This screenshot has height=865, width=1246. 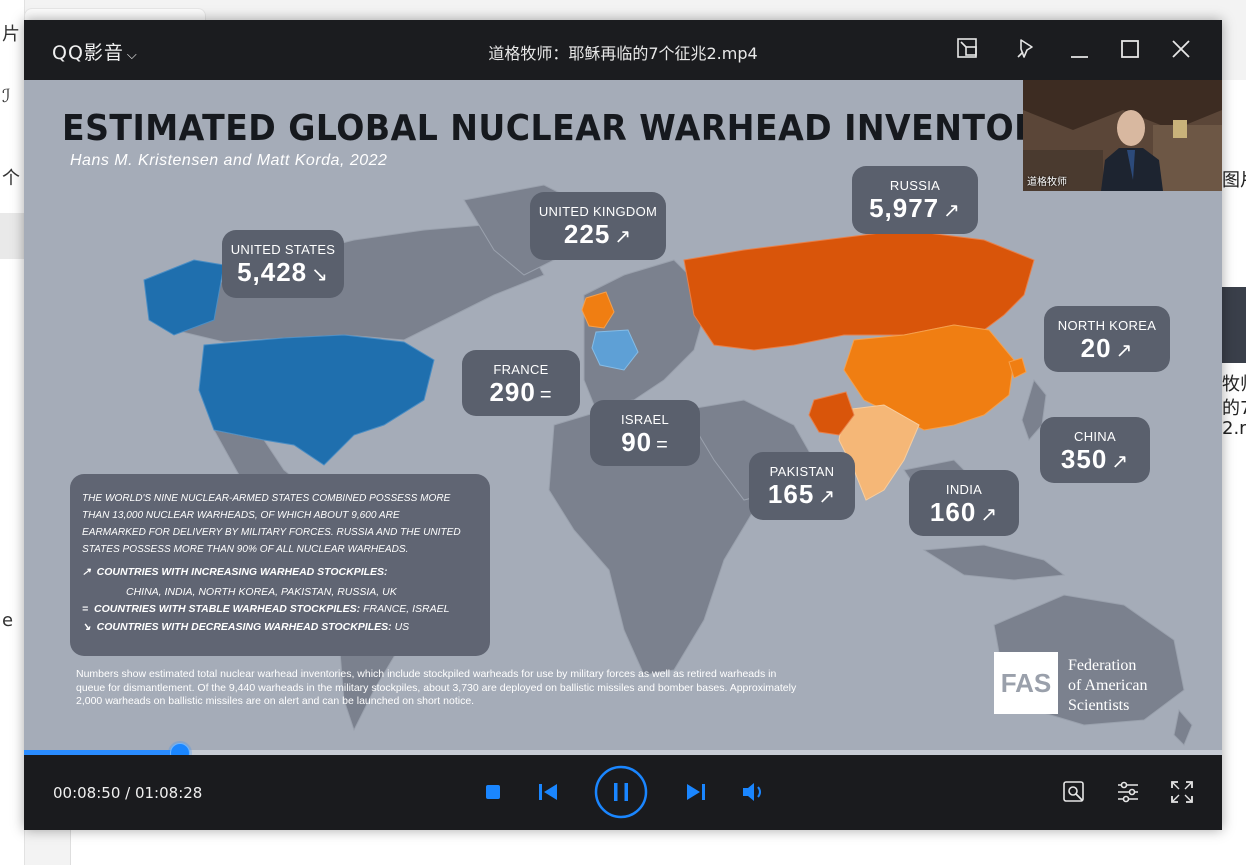 What do you see at coordinates (11, 178) in the screenshot?
I see `bg-text-fragment: 个` at bounding box center [11, 178].